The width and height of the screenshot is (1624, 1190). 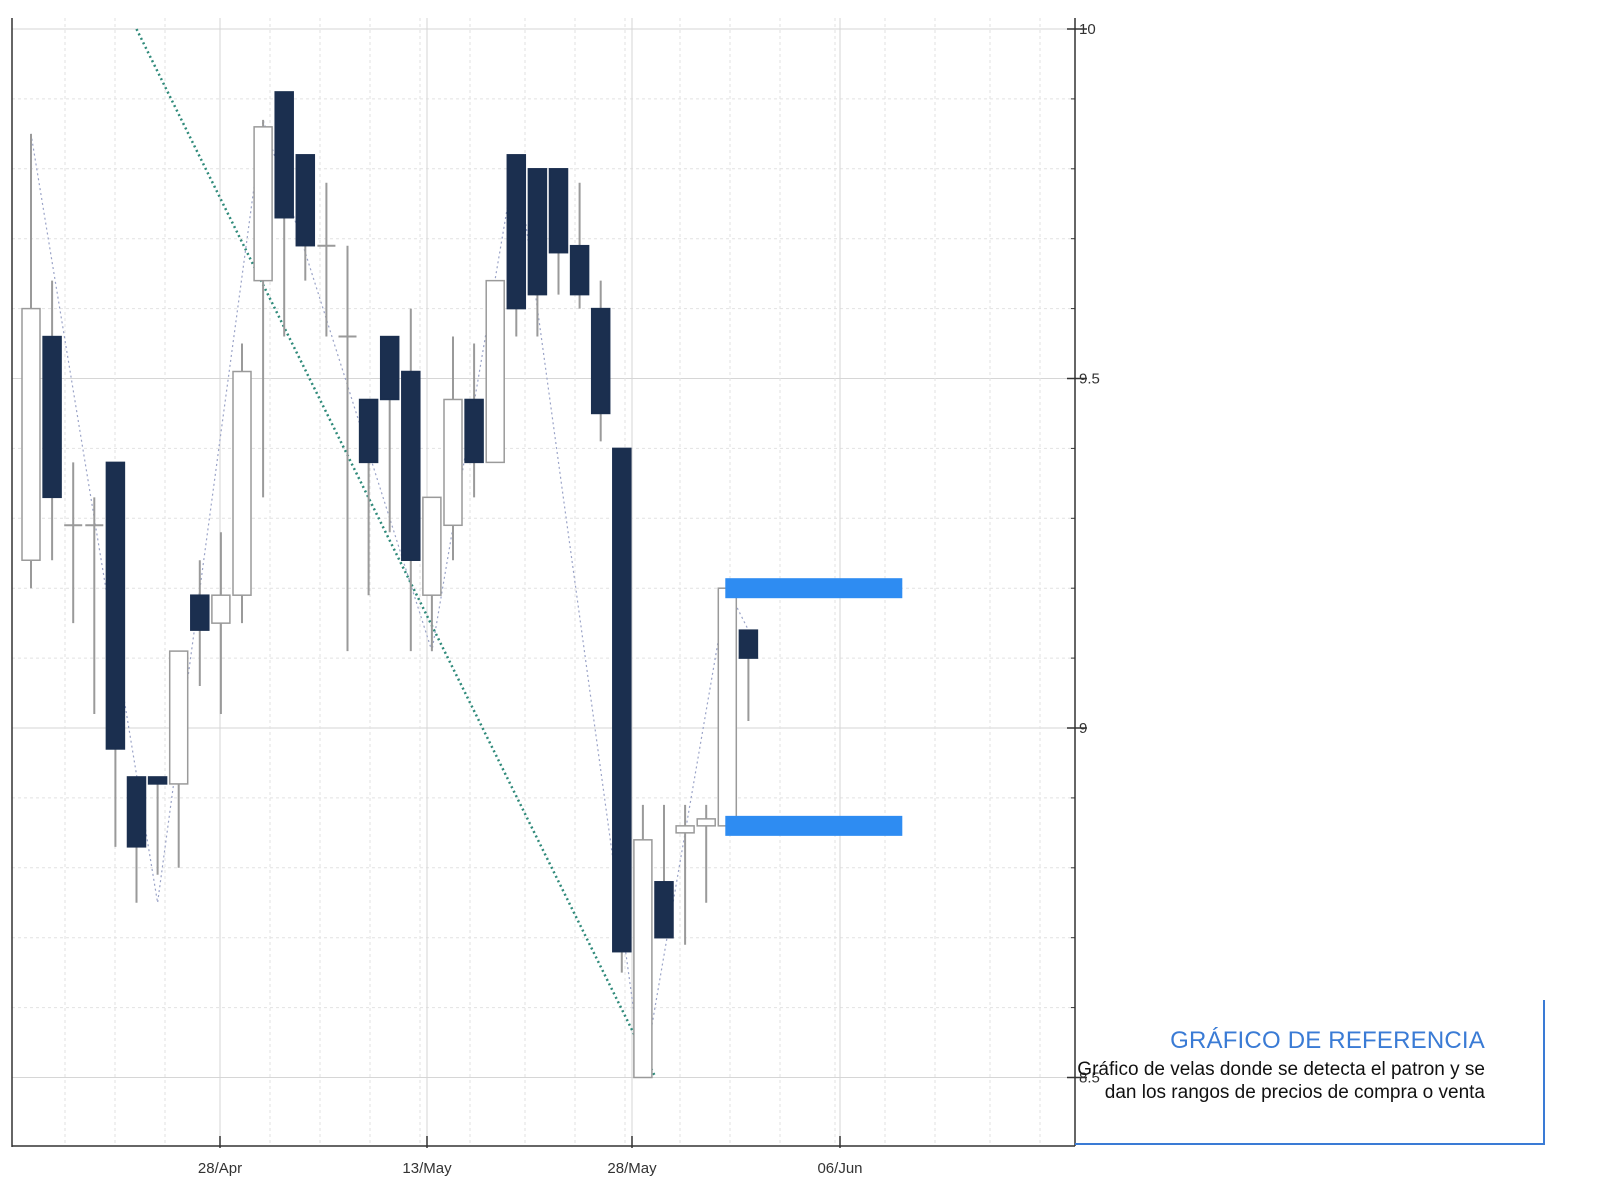 I want to click on x-axis: 28/Apr 13/May 28/May 06/Jun, so click(x=530, y=1156).